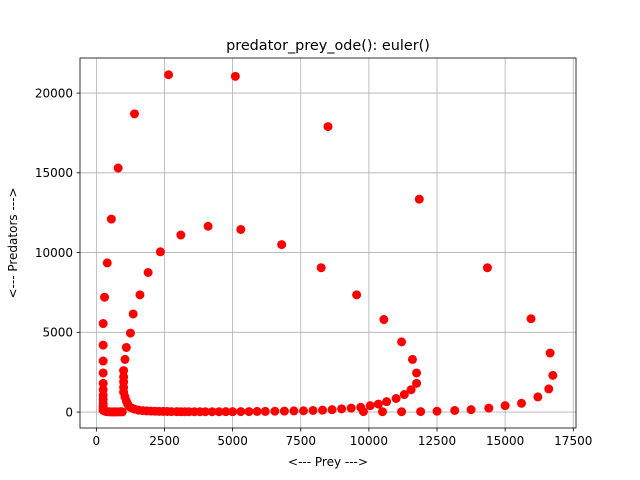 The image size is (640, 480). Describe the element at coordinates (232, 441) in the screenshot. I see `x-tick-label: 5000` at that location.